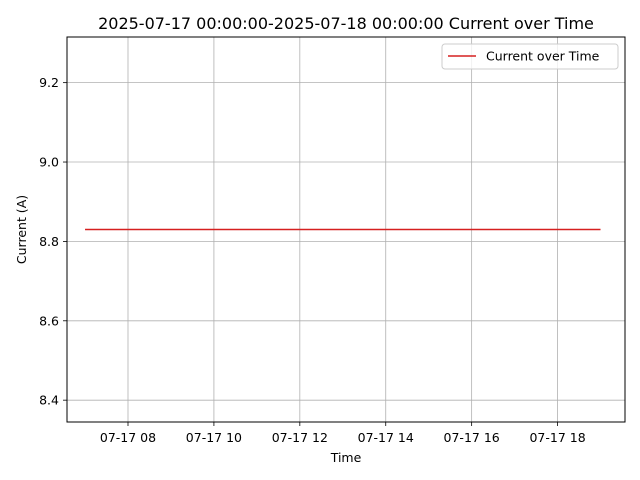  Describe the element at coordinates (49, 82) in the screenshot. I see `y-tick-label: 9.2` at that location.